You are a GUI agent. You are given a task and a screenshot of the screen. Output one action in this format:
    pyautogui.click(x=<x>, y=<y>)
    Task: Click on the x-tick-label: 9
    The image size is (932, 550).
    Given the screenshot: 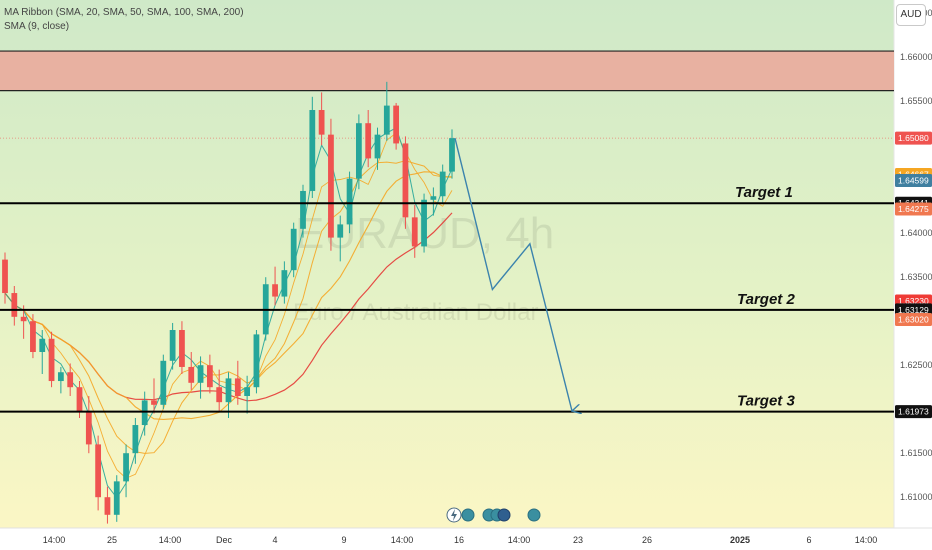 What is the action you would take?
    pyautogui.click(x=343, y=540)
    